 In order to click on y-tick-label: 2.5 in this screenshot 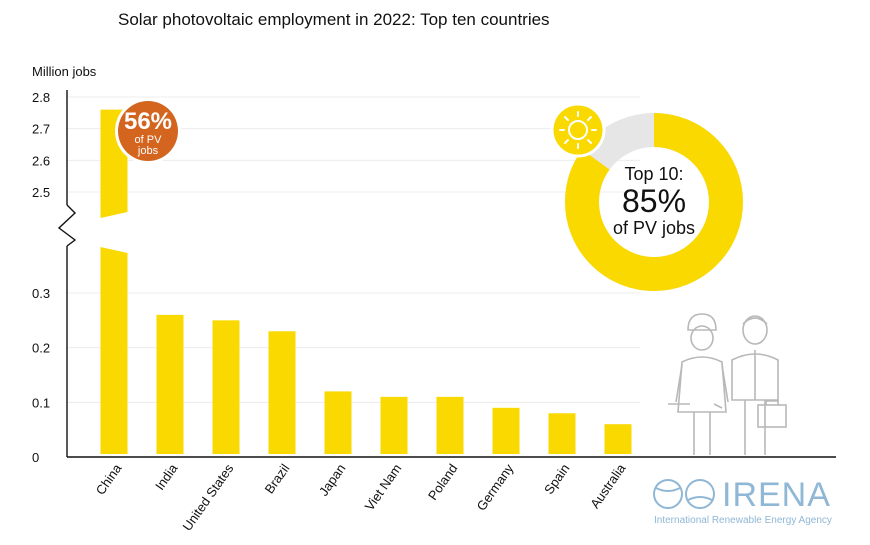, I will do `click(41, 192)`.